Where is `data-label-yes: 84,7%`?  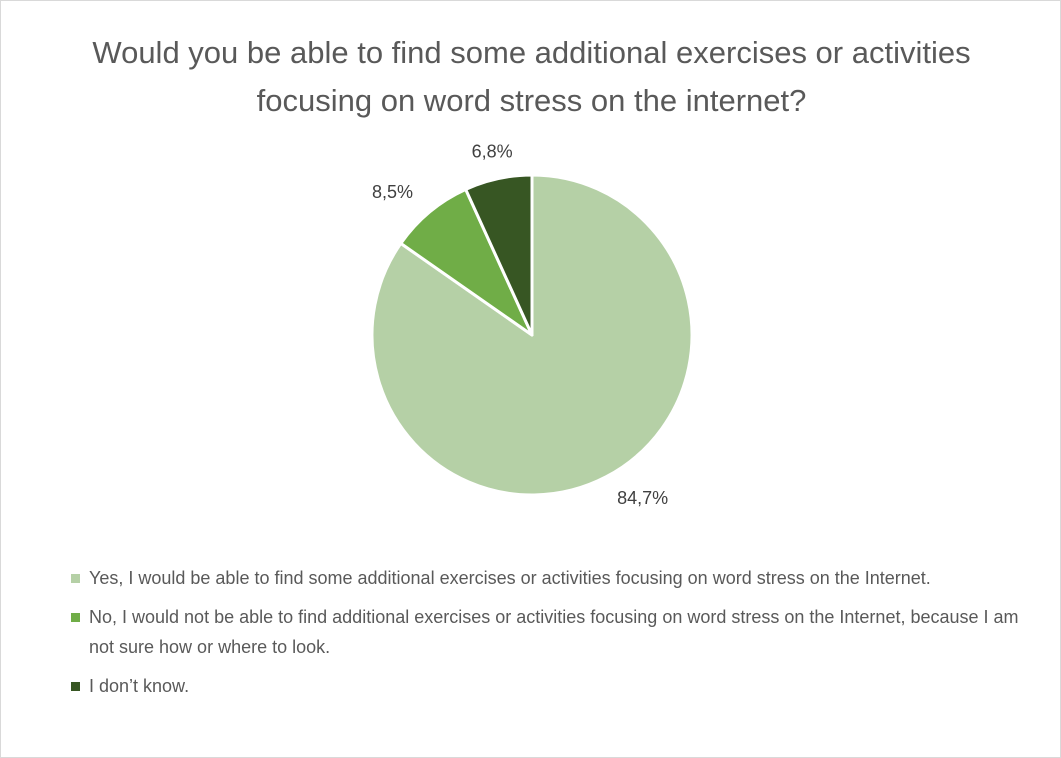
data-label-yes: 84,7% is located at coordinates (642, 498).